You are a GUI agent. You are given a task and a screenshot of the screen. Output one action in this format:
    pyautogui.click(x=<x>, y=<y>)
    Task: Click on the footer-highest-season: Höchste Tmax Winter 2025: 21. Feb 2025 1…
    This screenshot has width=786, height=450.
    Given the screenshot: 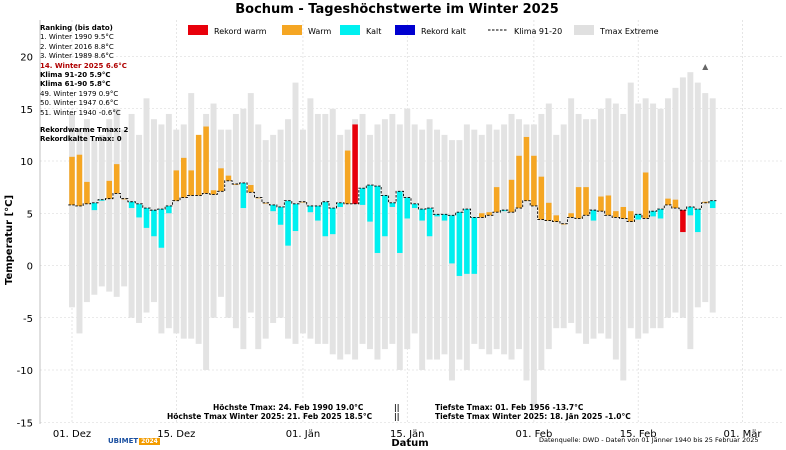 What is the action you would take?
    pyautogui.click(x=270, y=416)
    